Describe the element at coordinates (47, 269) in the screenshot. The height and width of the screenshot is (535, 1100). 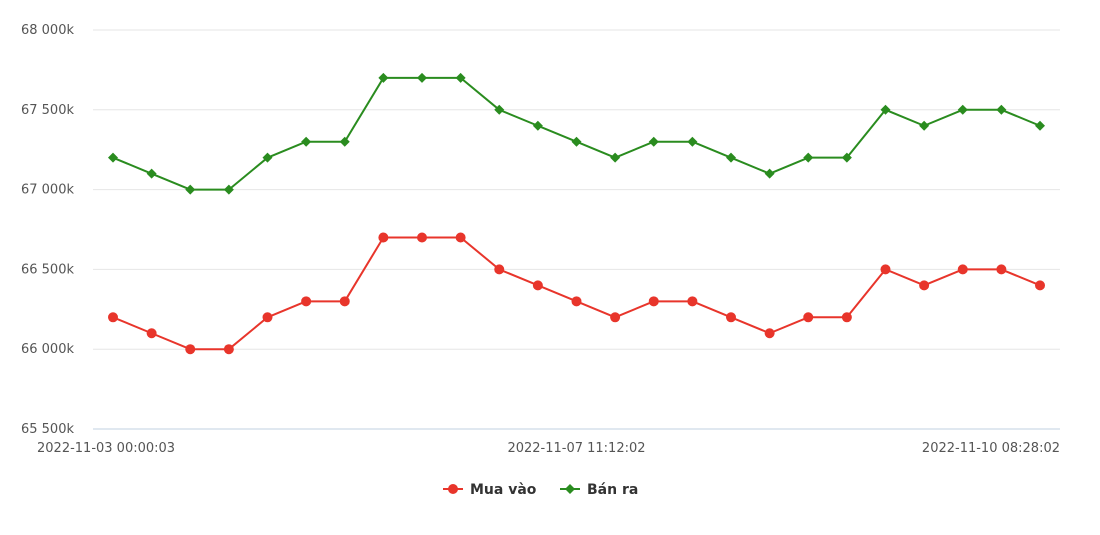
I see `y-tick-label: 66 500k` at that location.